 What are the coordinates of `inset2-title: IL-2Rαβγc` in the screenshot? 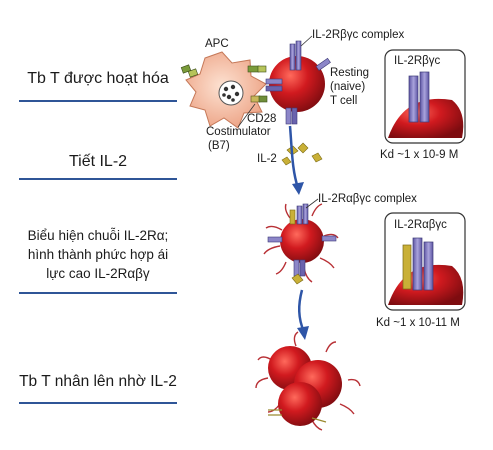 It's located at (420, 225).